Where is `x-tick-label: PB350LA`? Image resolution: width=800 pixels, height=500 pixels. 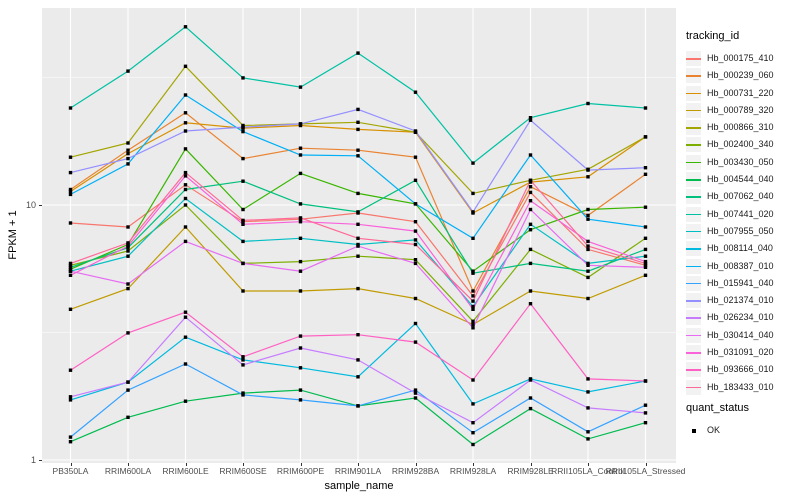
x-tick-label: PB350LA is located at coordinates (70, 471).